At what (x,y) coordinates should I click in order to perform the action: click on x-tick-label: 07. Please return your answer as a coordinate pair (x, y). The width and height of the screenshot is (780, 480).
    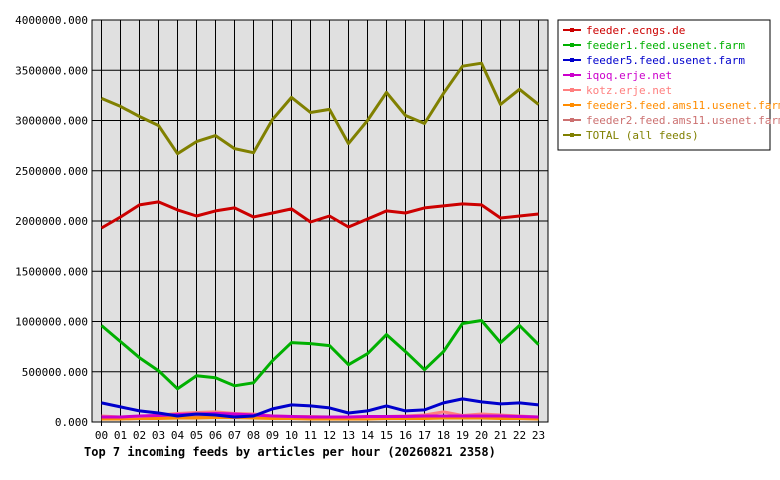
    Looking at the image, I should click on (234, 435).